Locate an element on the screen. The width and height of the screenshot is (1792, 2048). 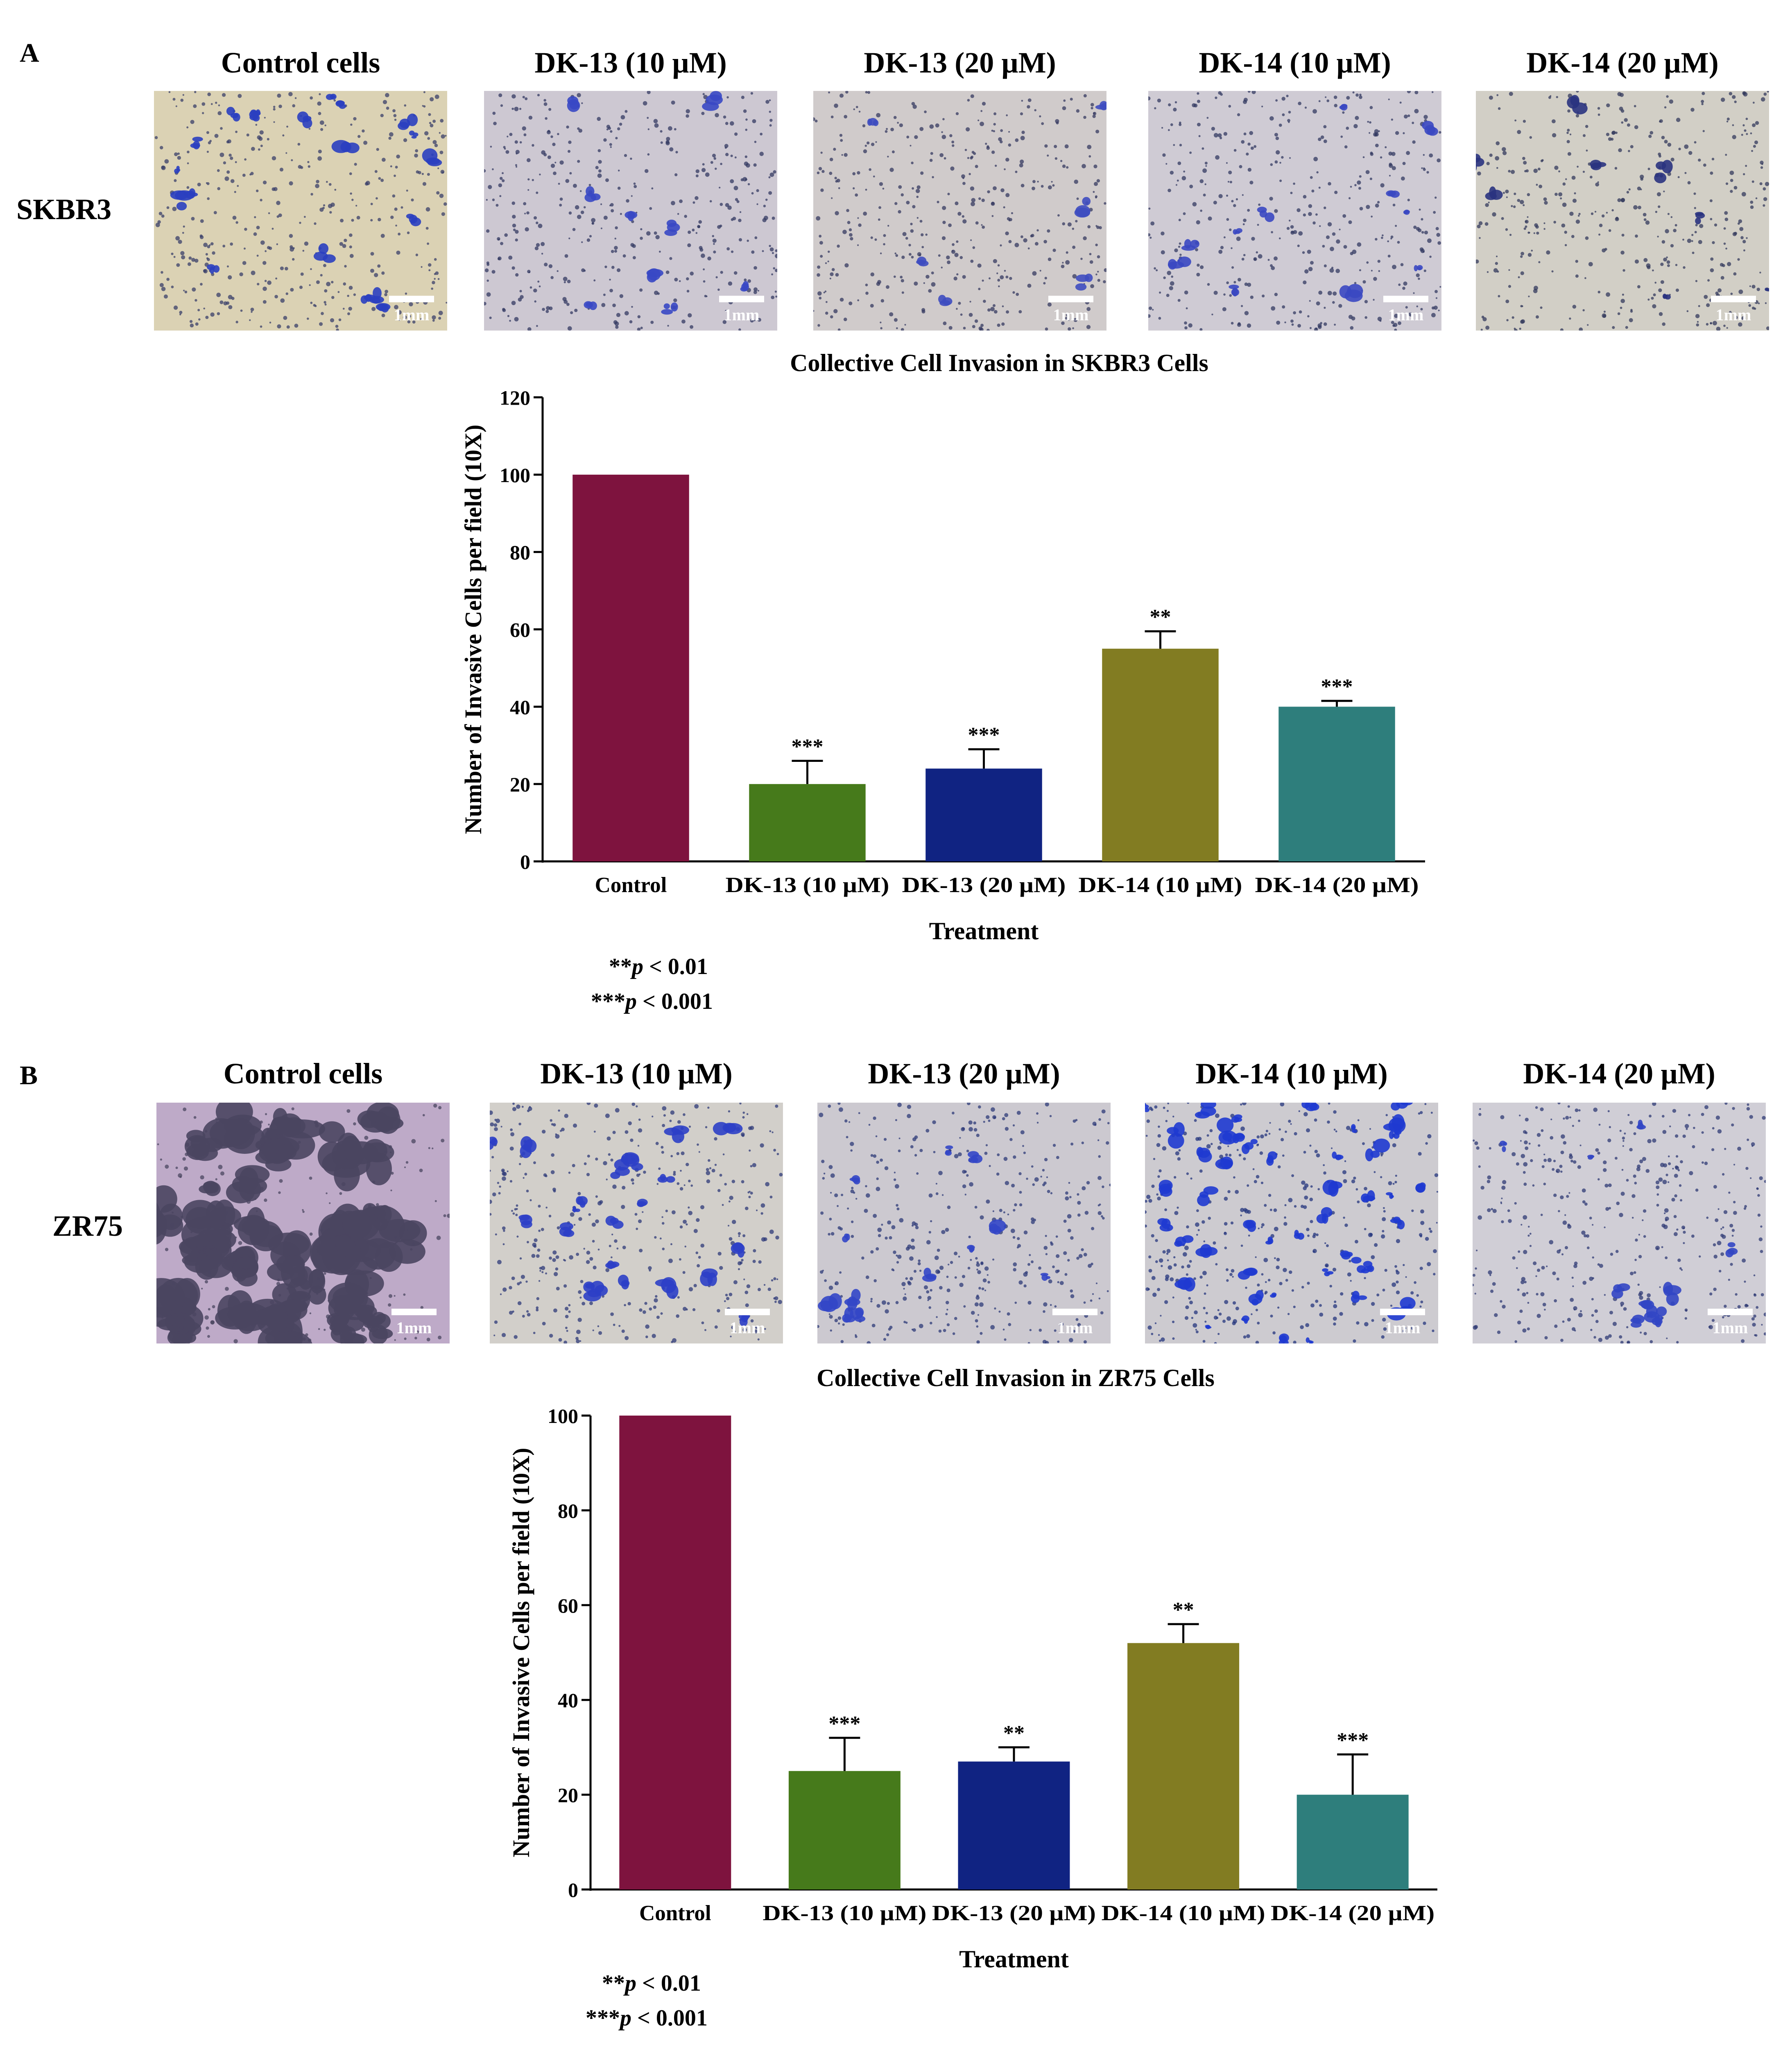
row-label-zr75: ZR75 is located at coordinates (87, 1226).